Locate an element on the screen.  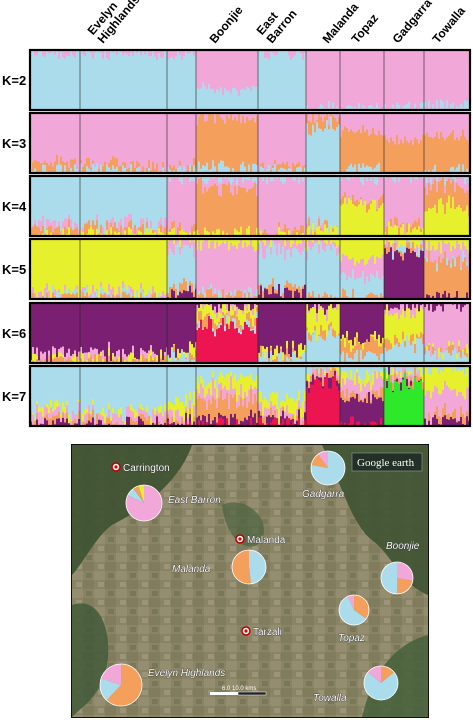
pie-slice is located at coordinates (405, 586).